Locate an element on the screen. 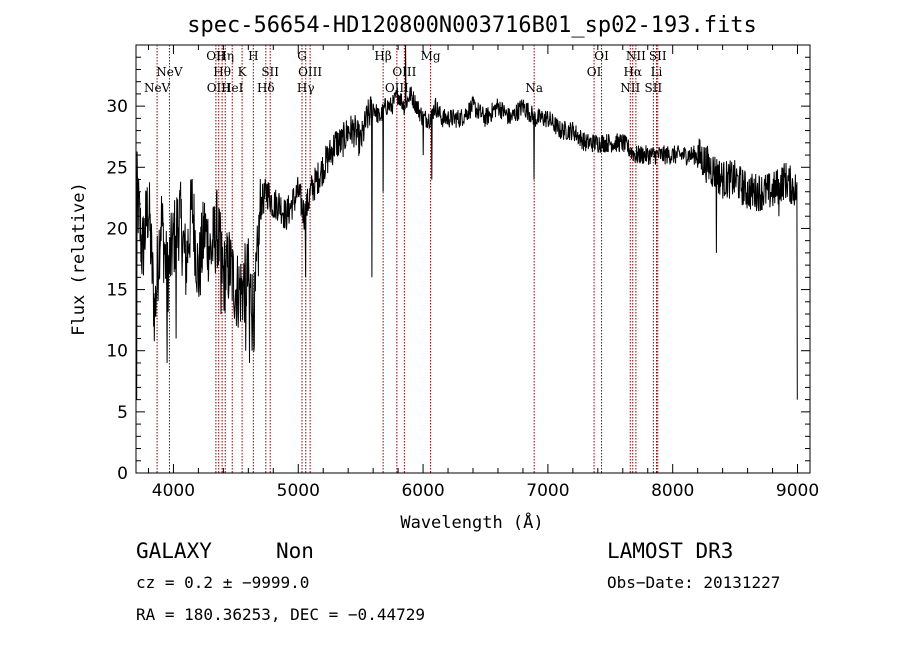 This screenshot has height=649, width=900. x-tick-label: 4000 is located at coordinates (173, 491).